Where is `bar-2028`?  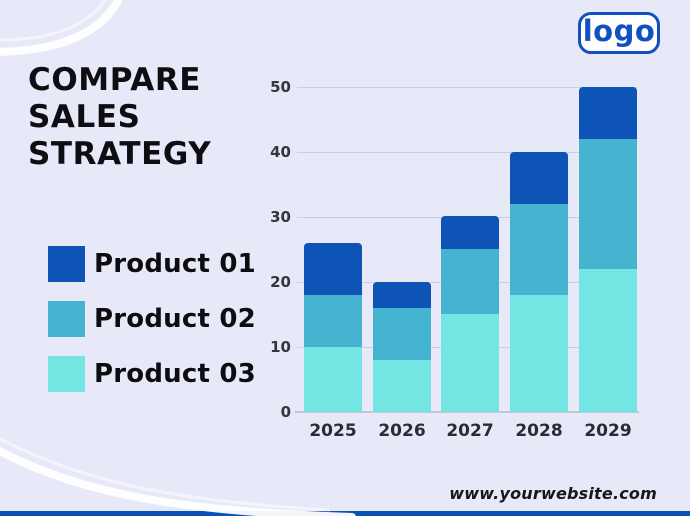
bar-2028 is located at coordinates (539, 282).